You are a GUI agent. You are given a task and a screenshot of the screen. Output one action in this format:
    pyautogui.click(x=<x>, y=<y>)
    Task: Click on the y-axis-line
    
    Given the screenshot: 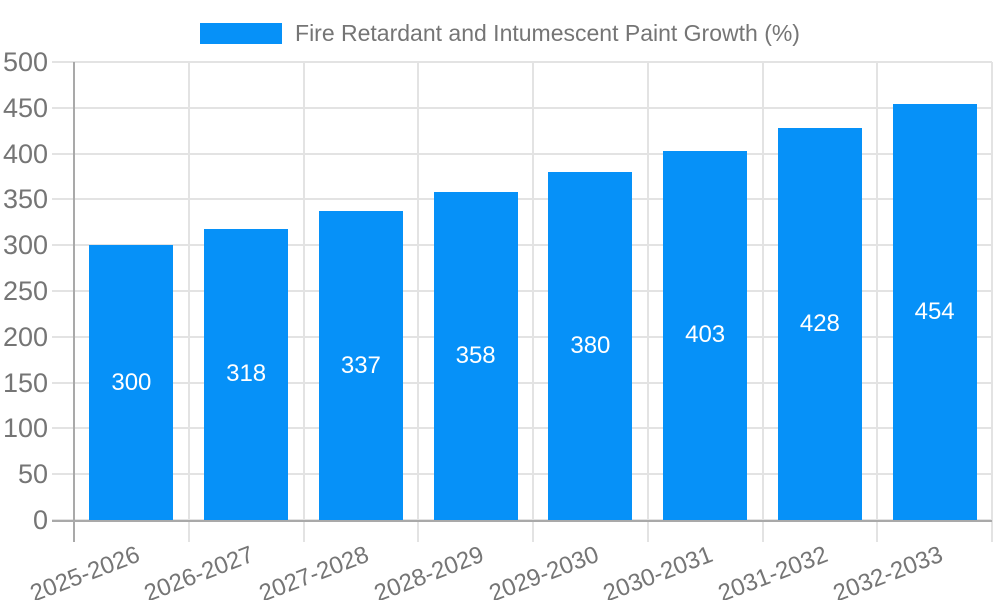 What is the action you would take?
    pyautogui.click(x=74, y=302)
    